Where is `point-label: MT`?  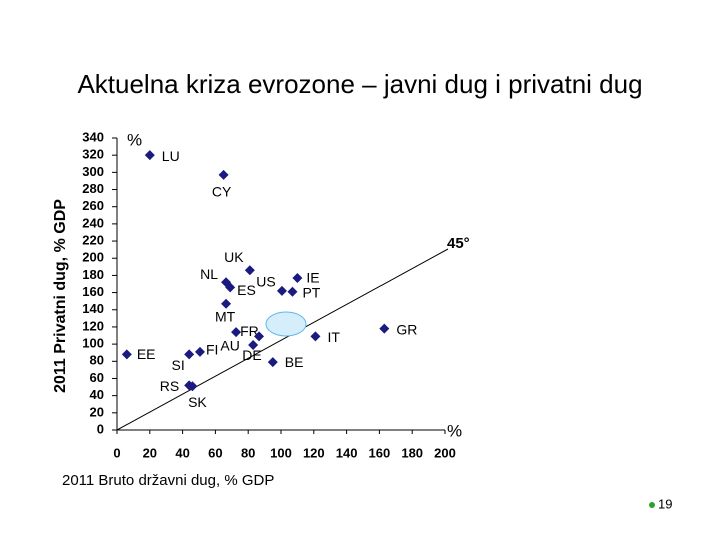
point-label: MT is located at coordinates (225, 316).